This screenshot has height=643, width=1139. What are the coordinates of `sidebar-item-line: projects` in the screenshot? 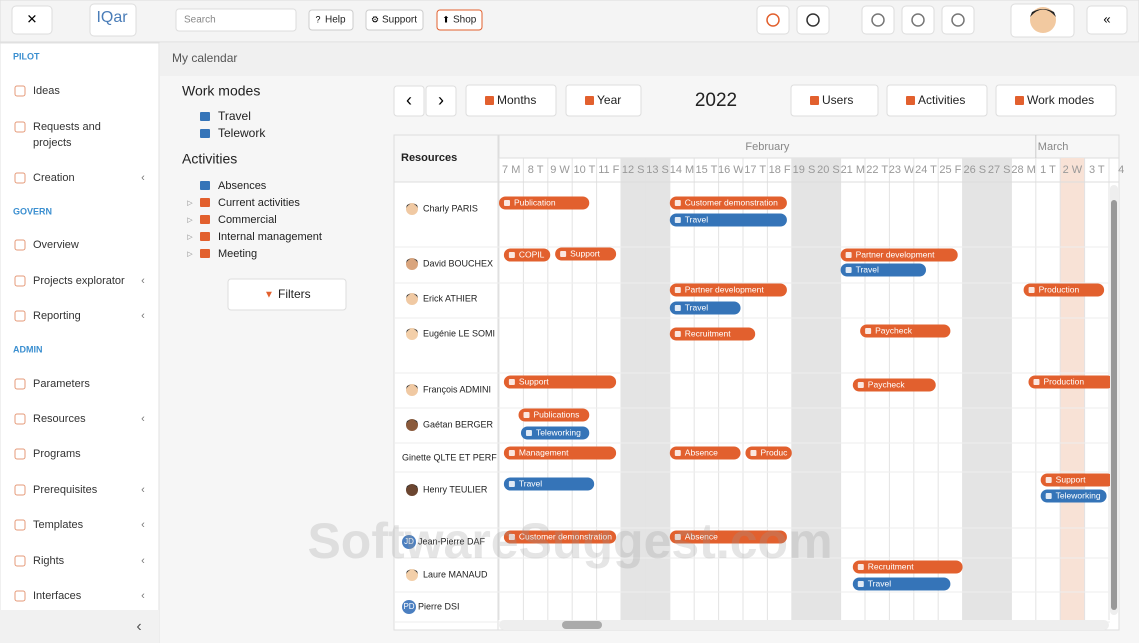 It's located at (52, 143).